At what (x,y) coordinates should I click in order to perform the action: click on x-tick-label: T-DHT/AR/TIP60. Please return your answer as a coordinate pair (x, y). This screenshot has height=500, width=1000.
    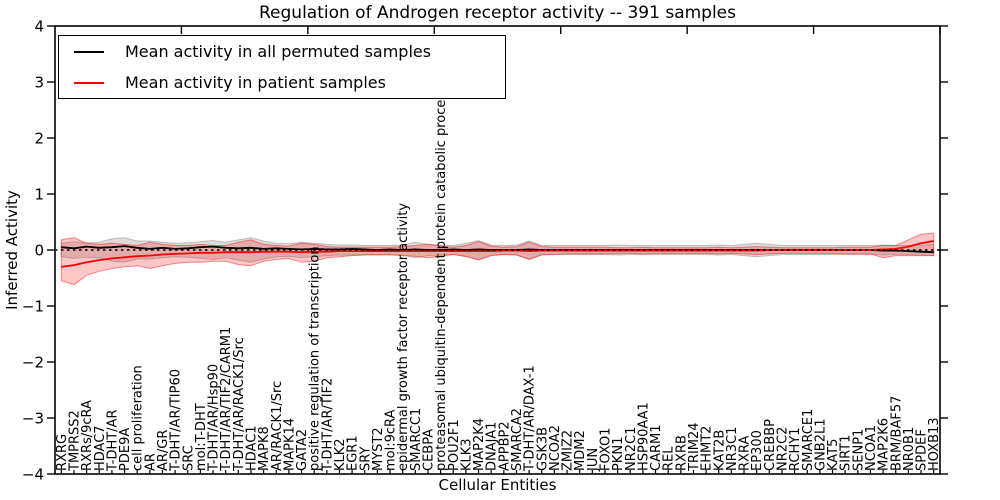
    Looking at the image, I should click on (176, 420).